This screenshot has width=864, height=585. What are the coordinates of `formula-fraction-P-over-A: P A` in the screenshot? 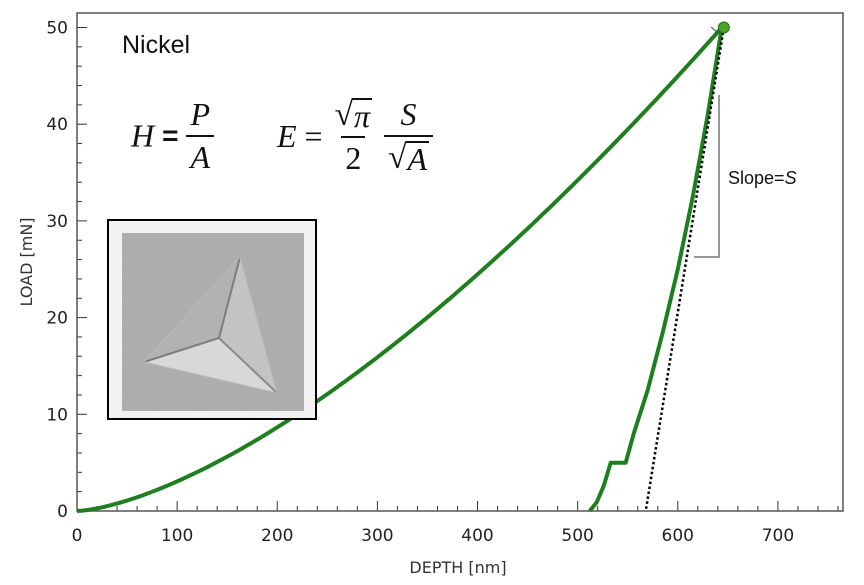 It's located at (200, 136).